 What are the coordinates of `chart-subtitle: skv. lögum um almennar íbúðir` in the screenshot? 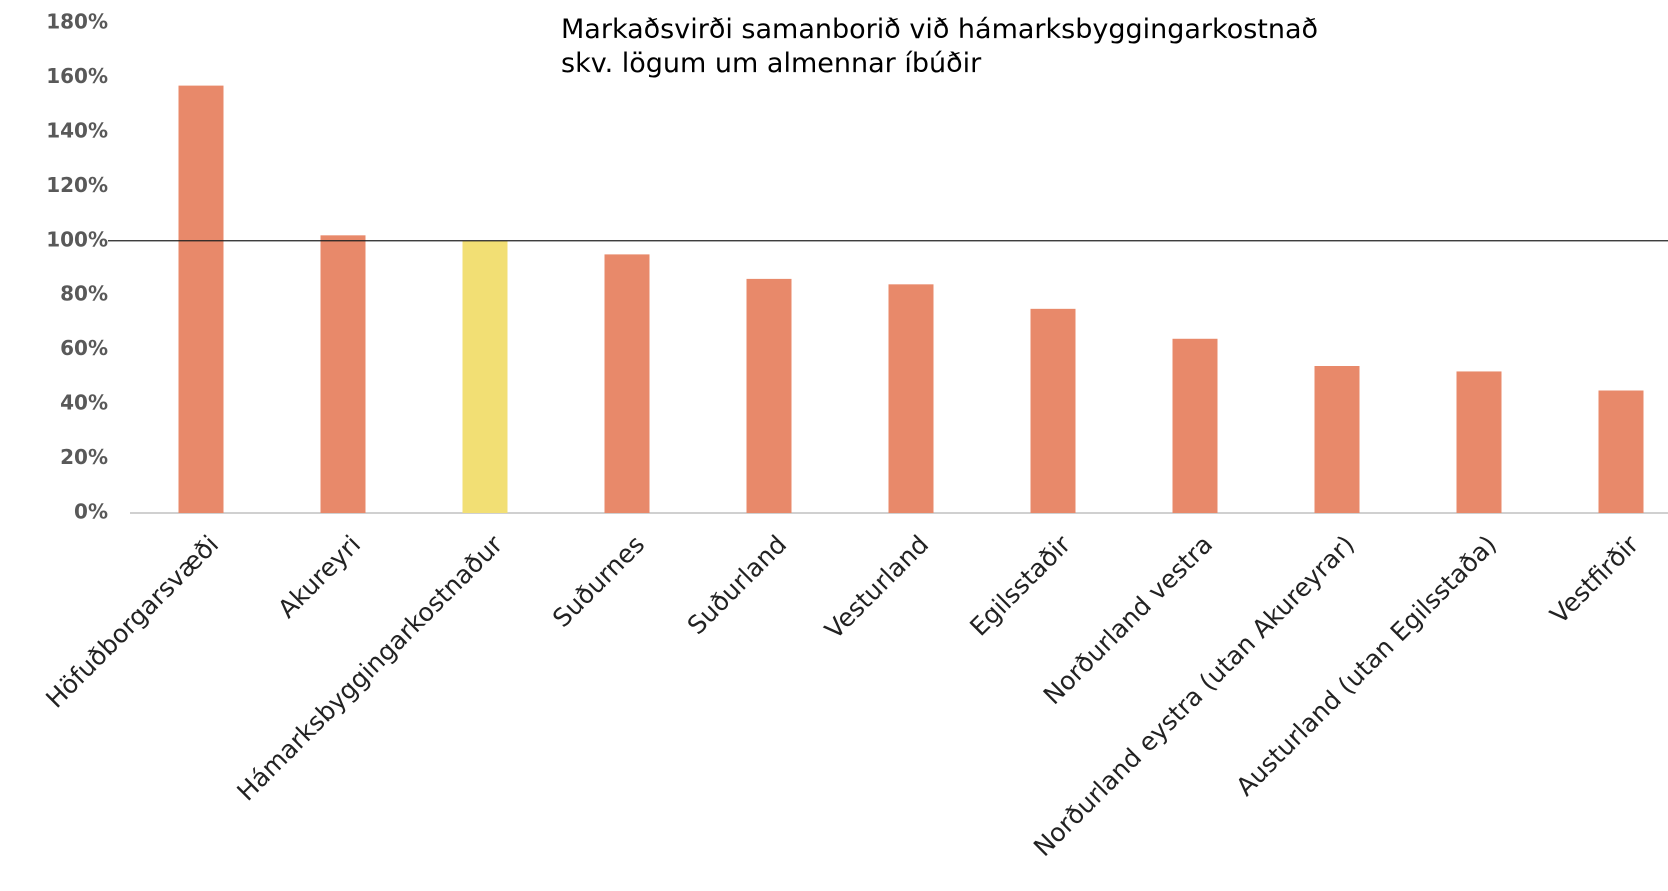 It's located at (771, 63).